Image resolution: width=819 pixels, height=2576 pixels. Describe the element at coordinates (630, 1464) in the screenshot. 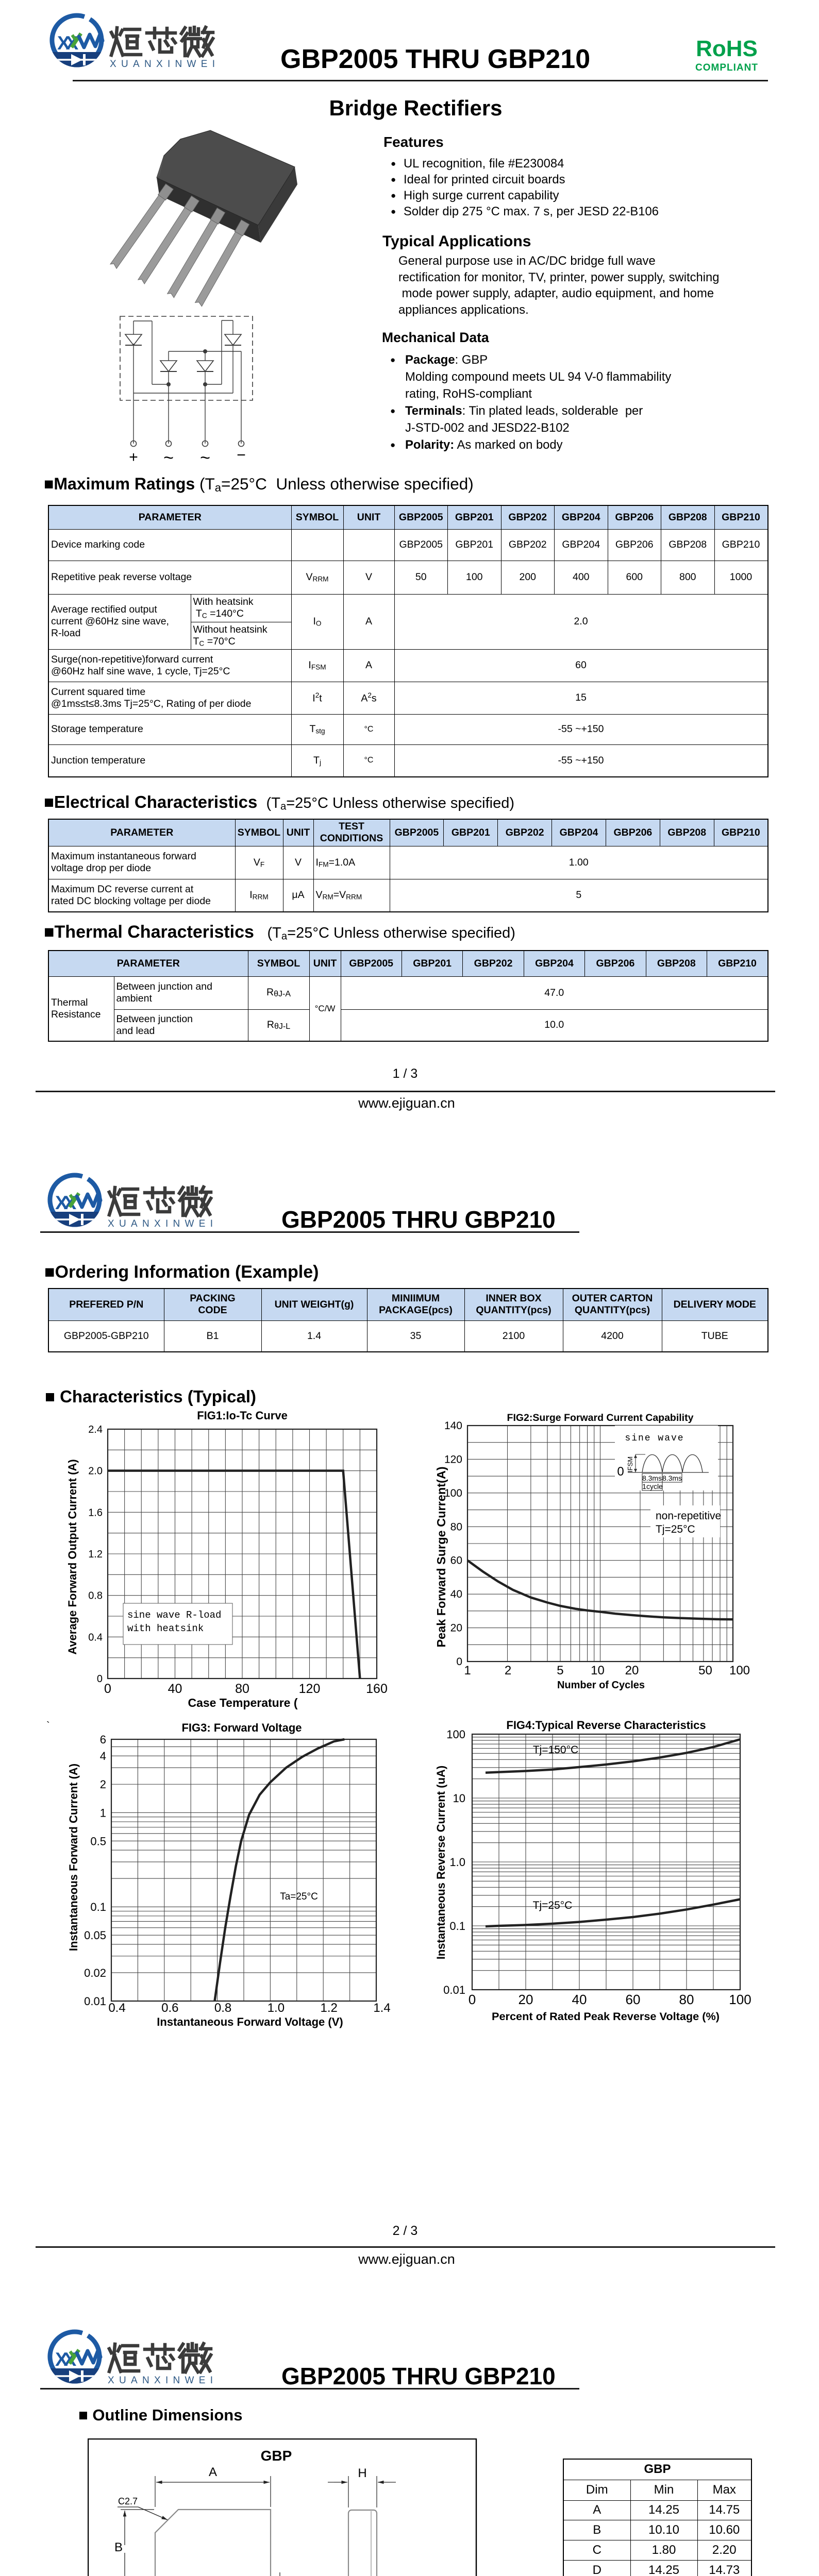

I see `svg-text: IFSM` at that location.